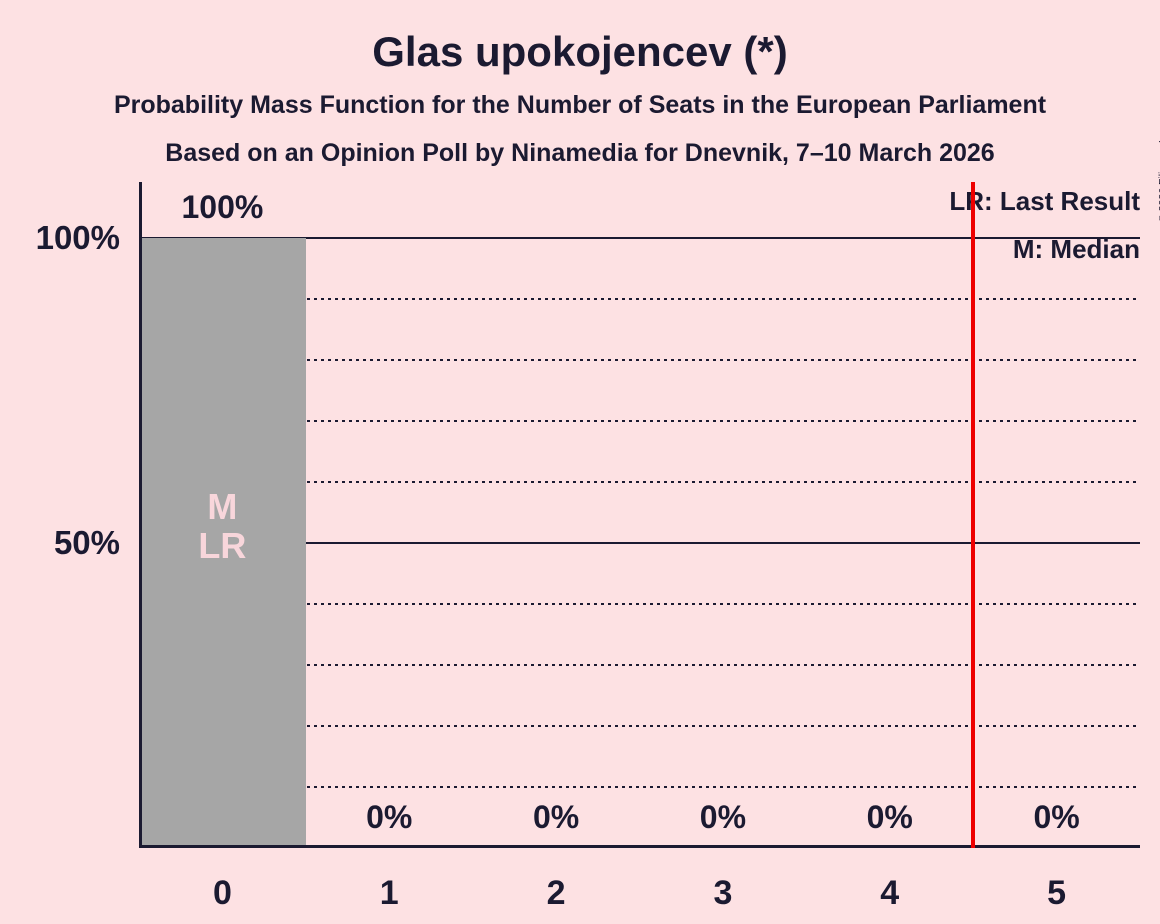 Image resolution: width=1160 pixels, height=924 pixels. I want to click on median-last-result-annotation: M LR, so click(222, 526).